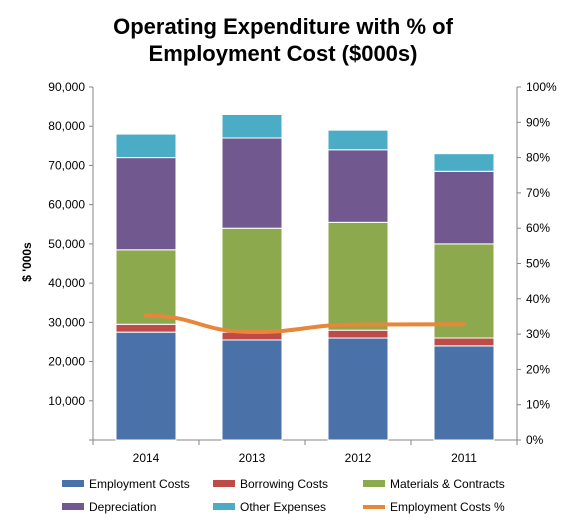  What do you see at coordinates (66, 322) in the screenshot?
I see `y-tick-label: 30,000` at bounding box center [66, 322].